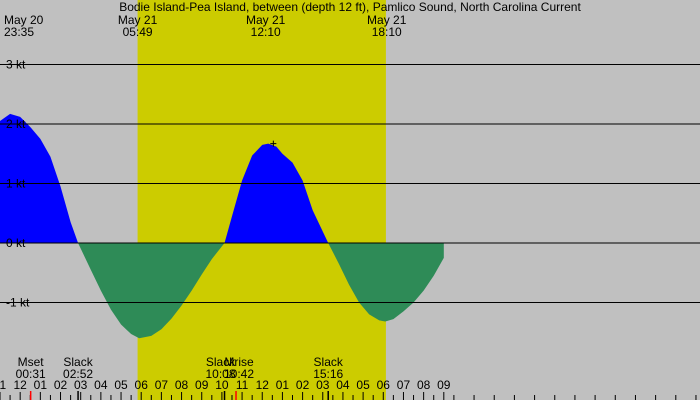  Describe the element at coordinates (387, 32) in the screenshot. I see `header-event-time: 18:10` at that location.